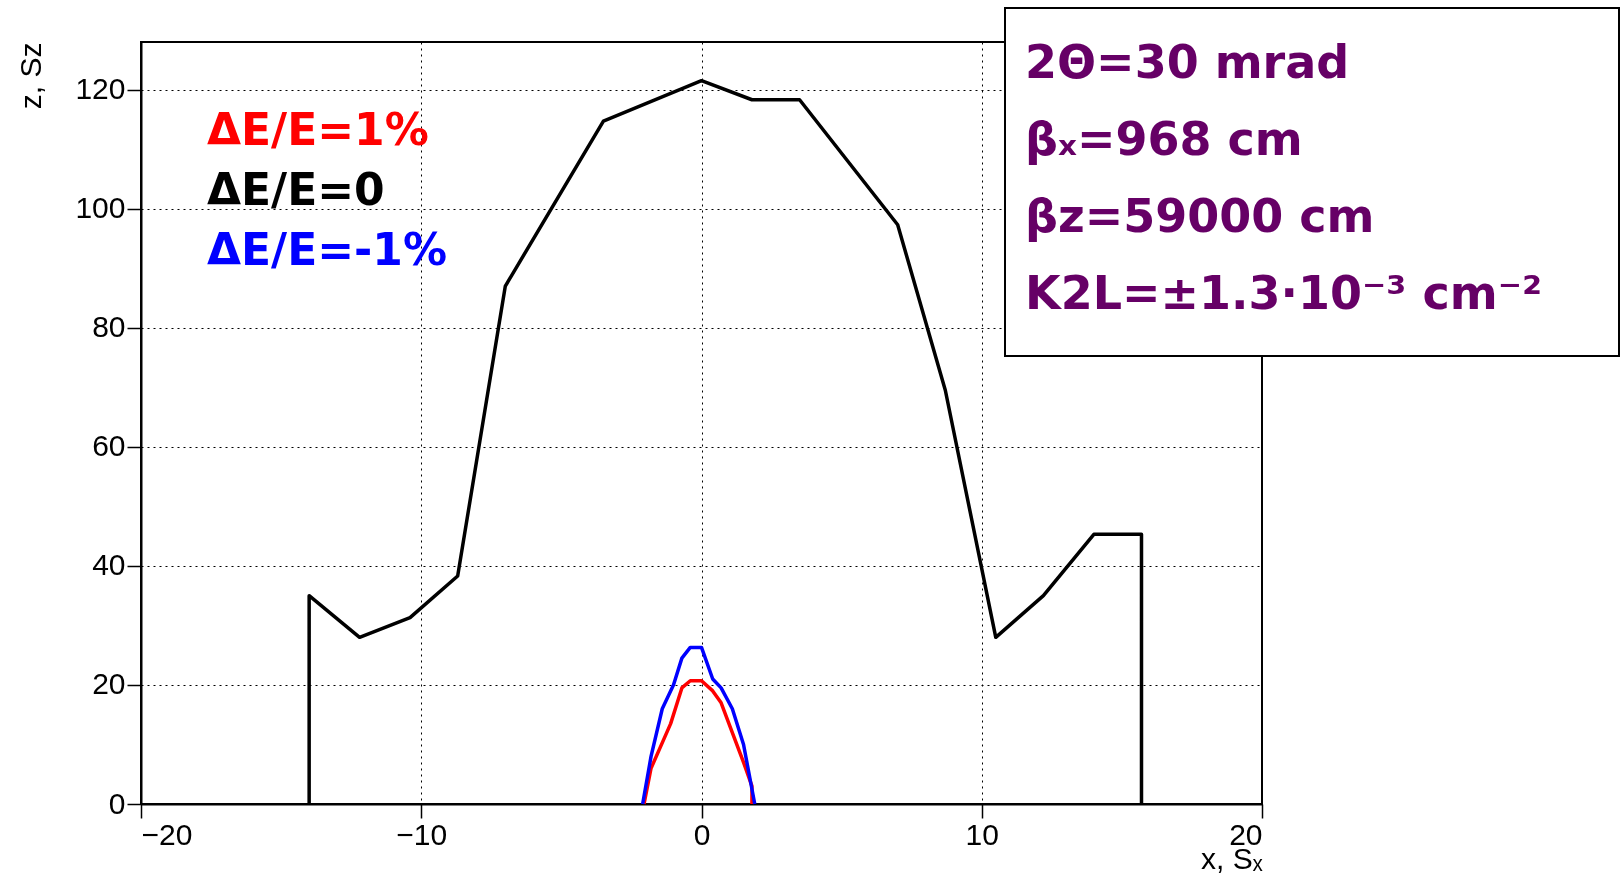 The width and height of the screenshot is (1622, 882). Describe the element at coordinates (109, 327) in the screenshot. I see `y-tick-label: 80` at that location.